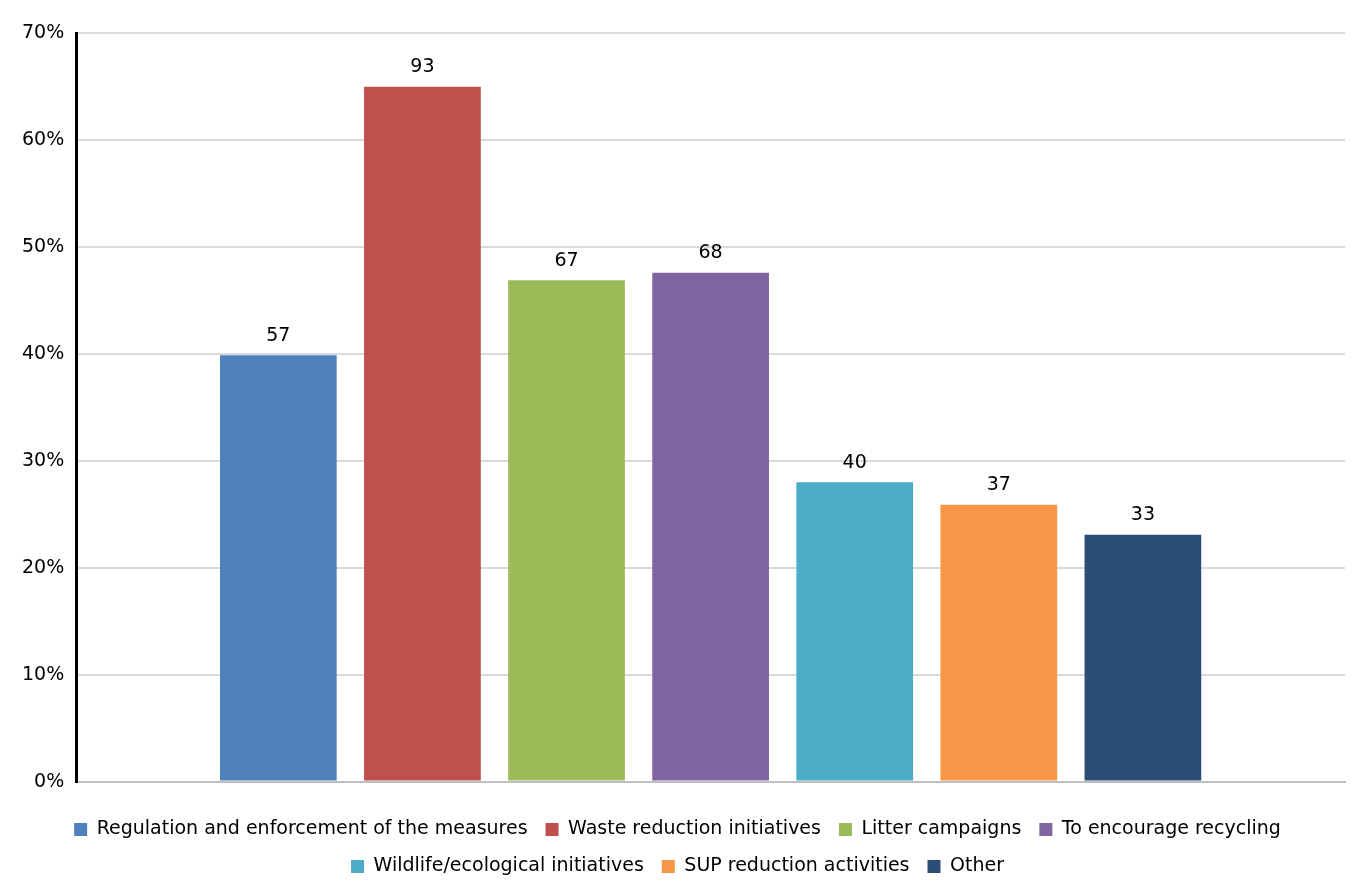 The image size is (1362, 896). What do you see at coordinates (43, 351) in the screenshot?
I see `y-tick-label: 40%` at bounding box center [43, 351].